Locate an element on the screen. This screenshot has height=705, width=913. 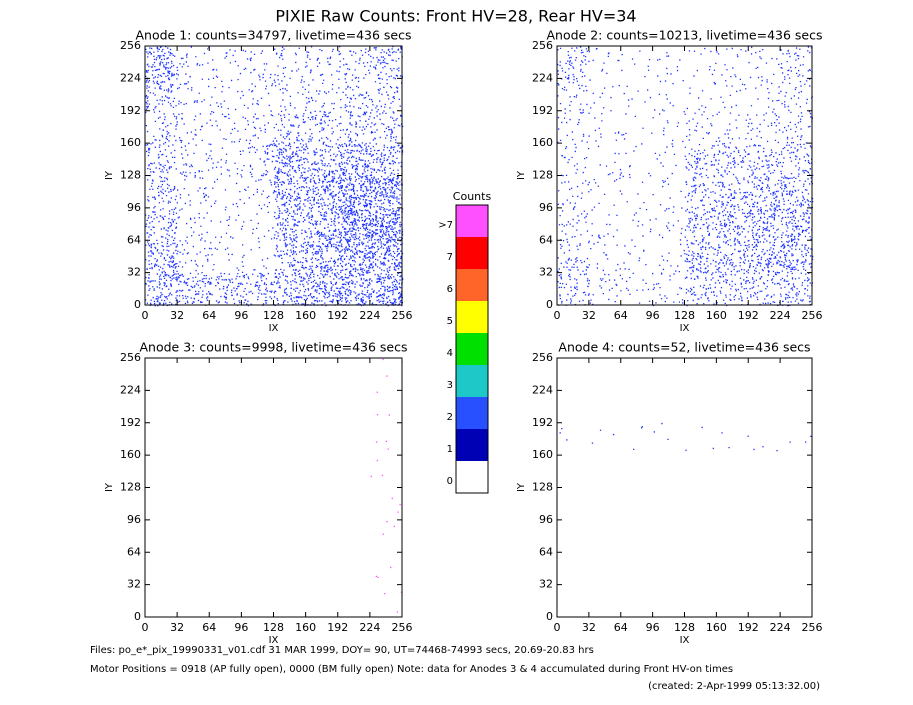
panel-title: Anode 1: counts=34797, livetime=436 secs is located at coordinates (274, 35).